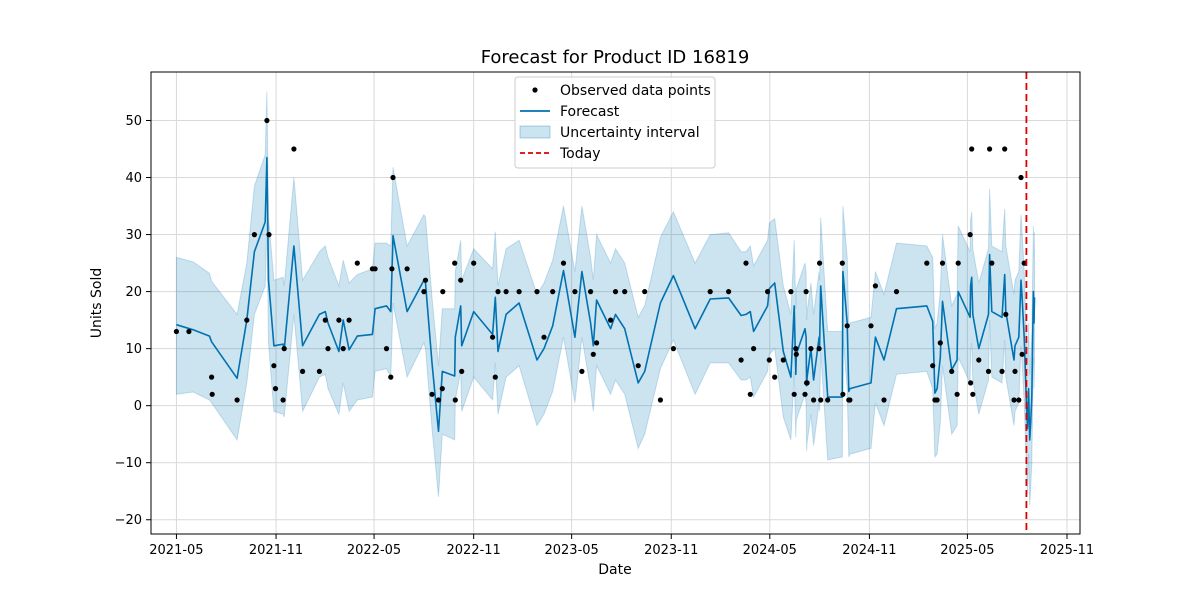  Describe the element at coordinates (1067, 550) in the screenshot. I see `x-tick-label: 2025-11` at that location.